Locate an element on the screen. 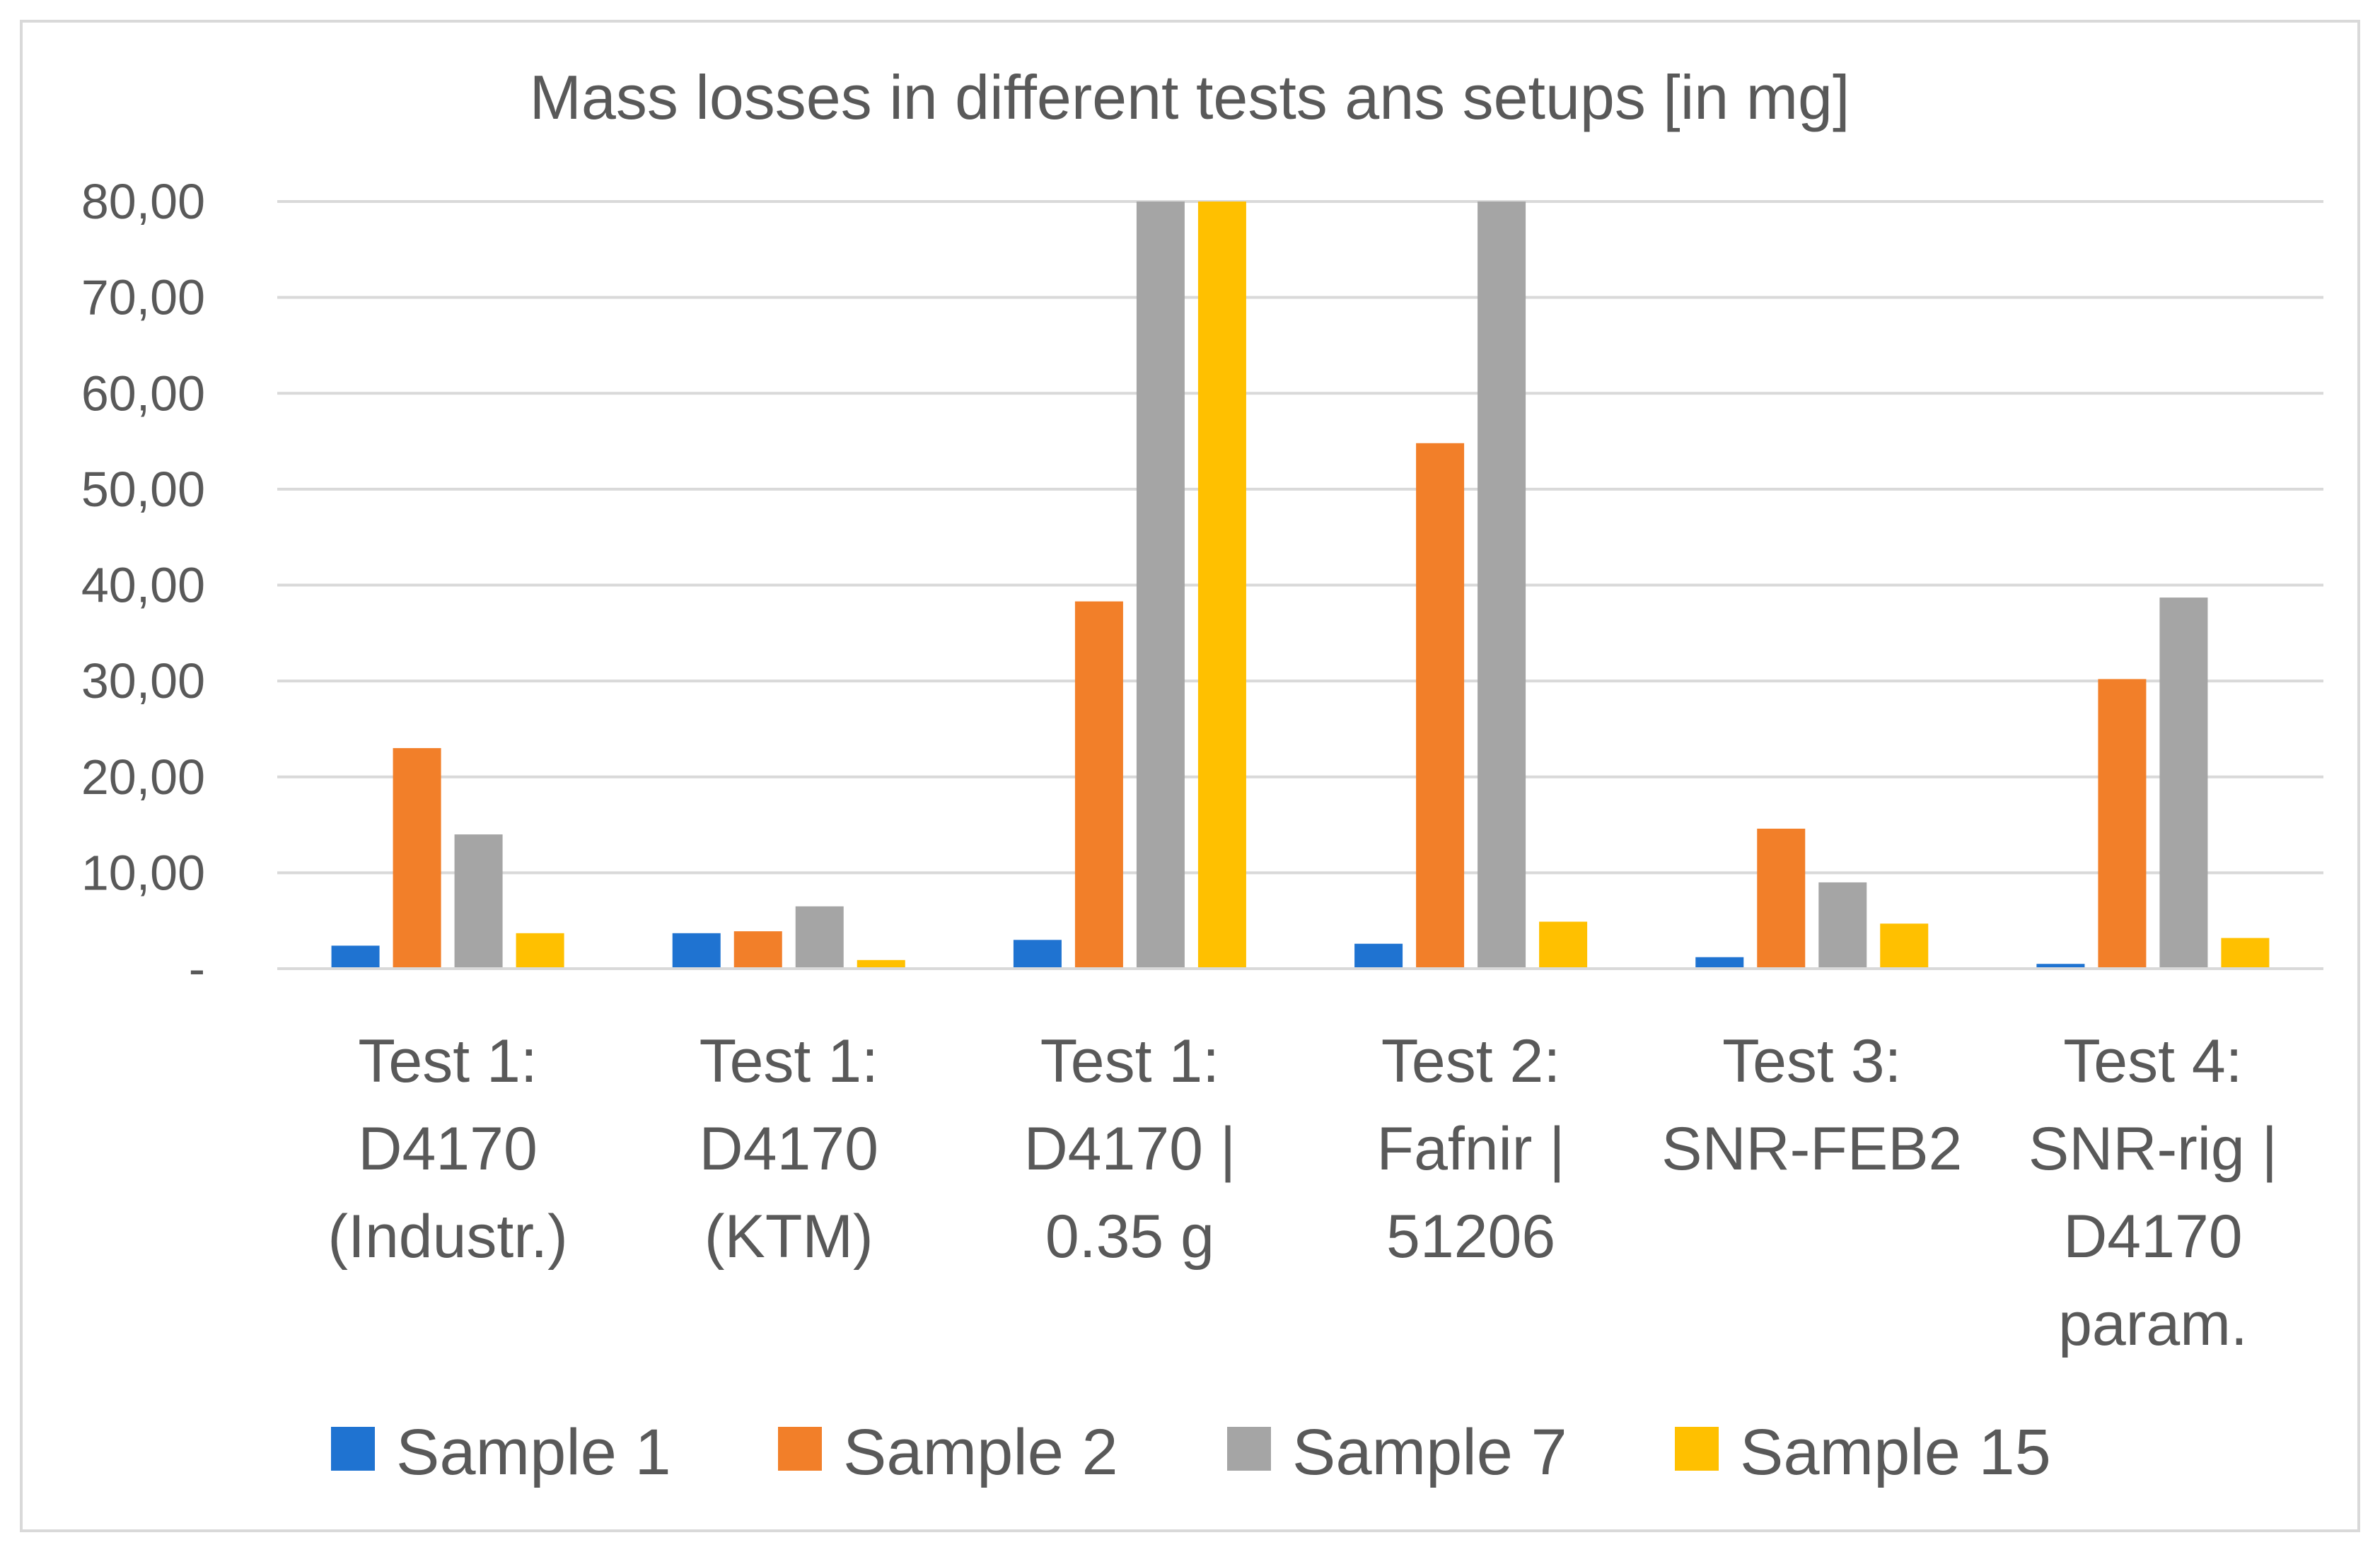 This screenshot has height=1552, width=2380. x-tick-label-line: D4170 | is located at coordinates (1130, 1149).